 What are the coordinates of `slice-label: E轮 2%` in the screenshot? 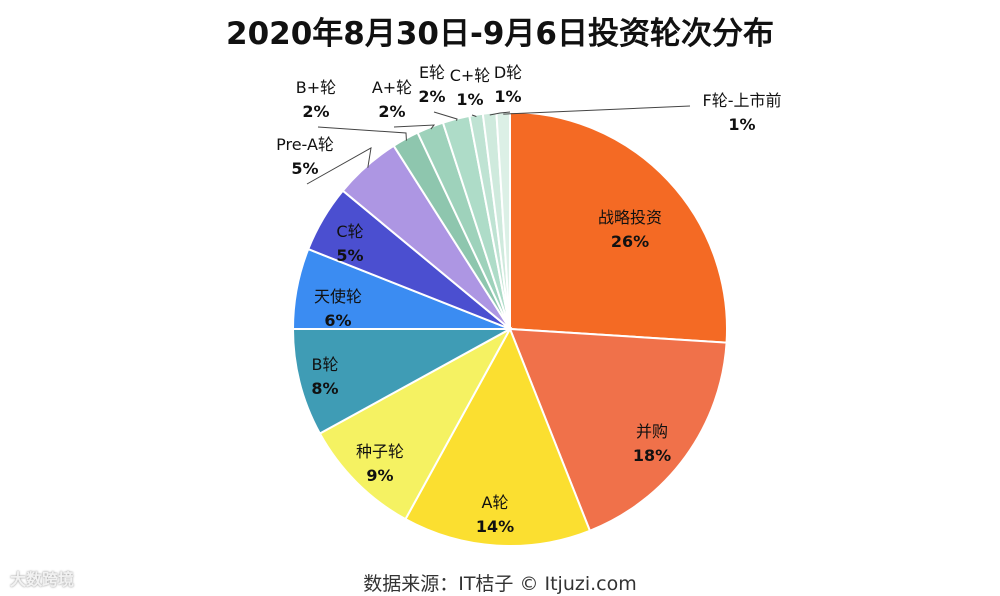 It's located at (431, 84).